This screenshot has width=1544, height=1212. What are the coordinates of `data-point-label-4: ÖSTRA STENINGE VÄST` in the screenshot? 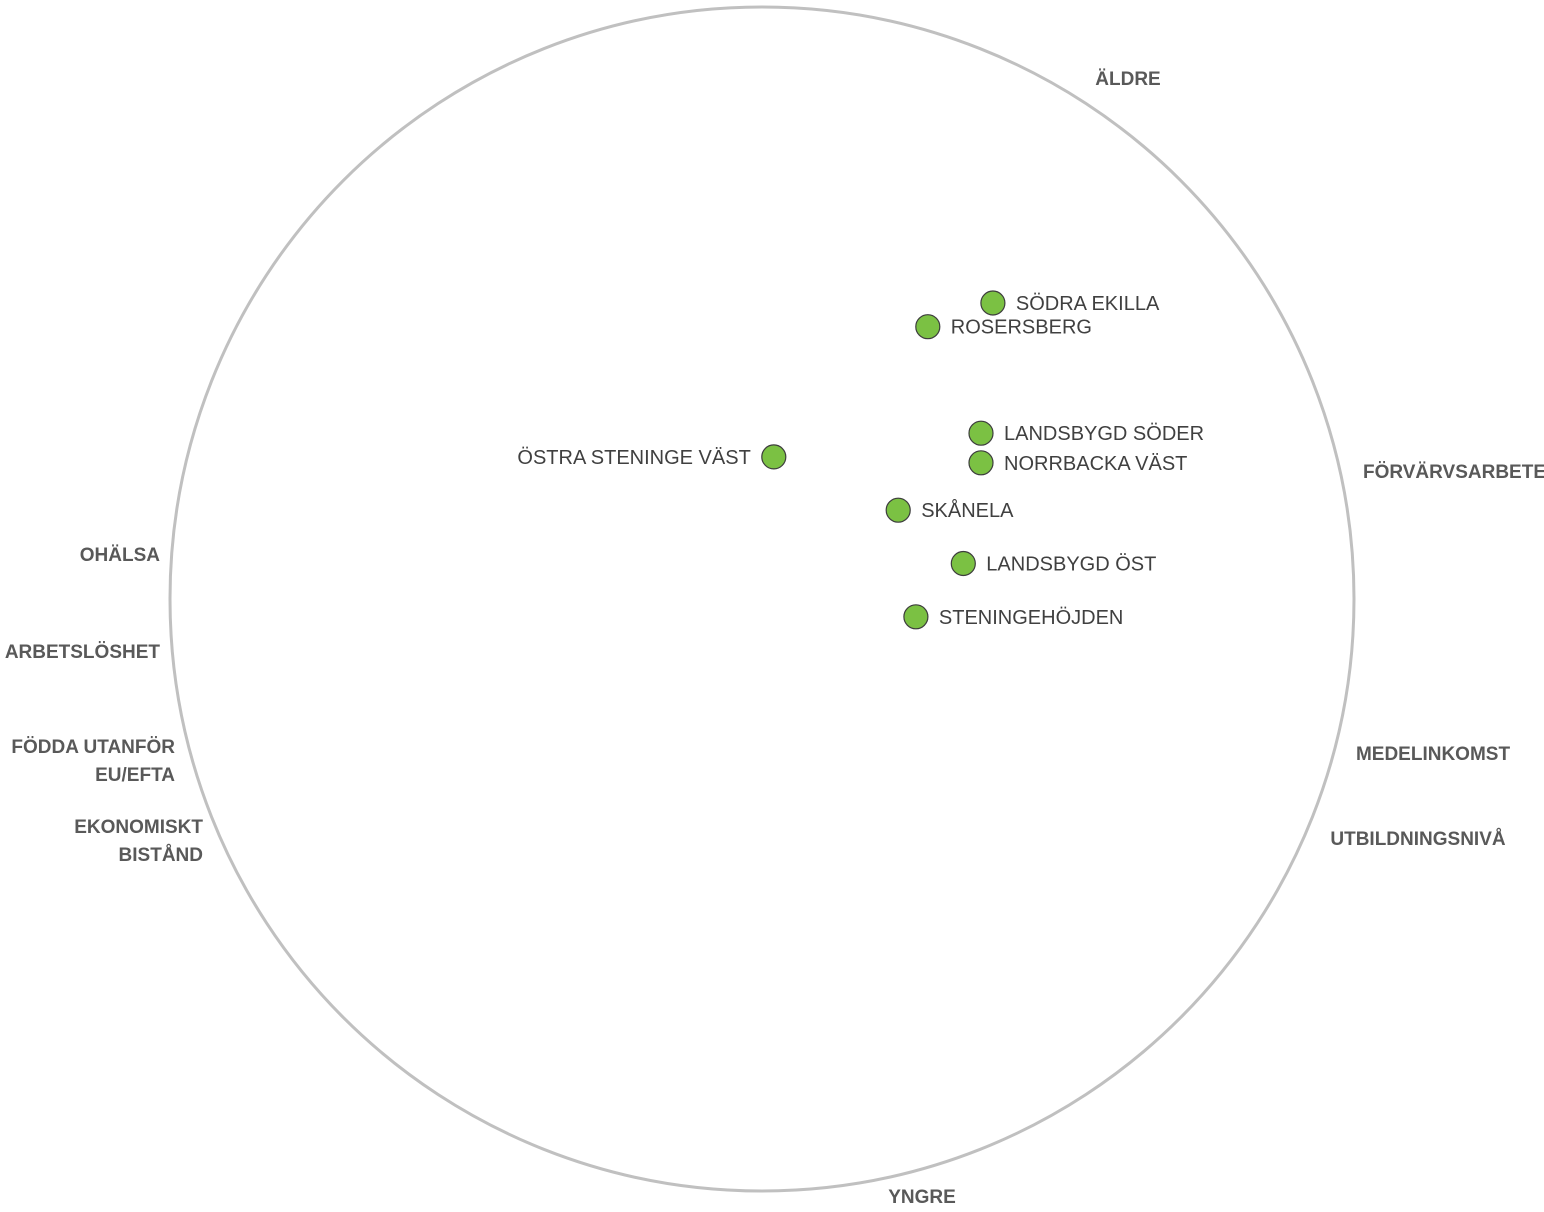 It's located at (633, 458).